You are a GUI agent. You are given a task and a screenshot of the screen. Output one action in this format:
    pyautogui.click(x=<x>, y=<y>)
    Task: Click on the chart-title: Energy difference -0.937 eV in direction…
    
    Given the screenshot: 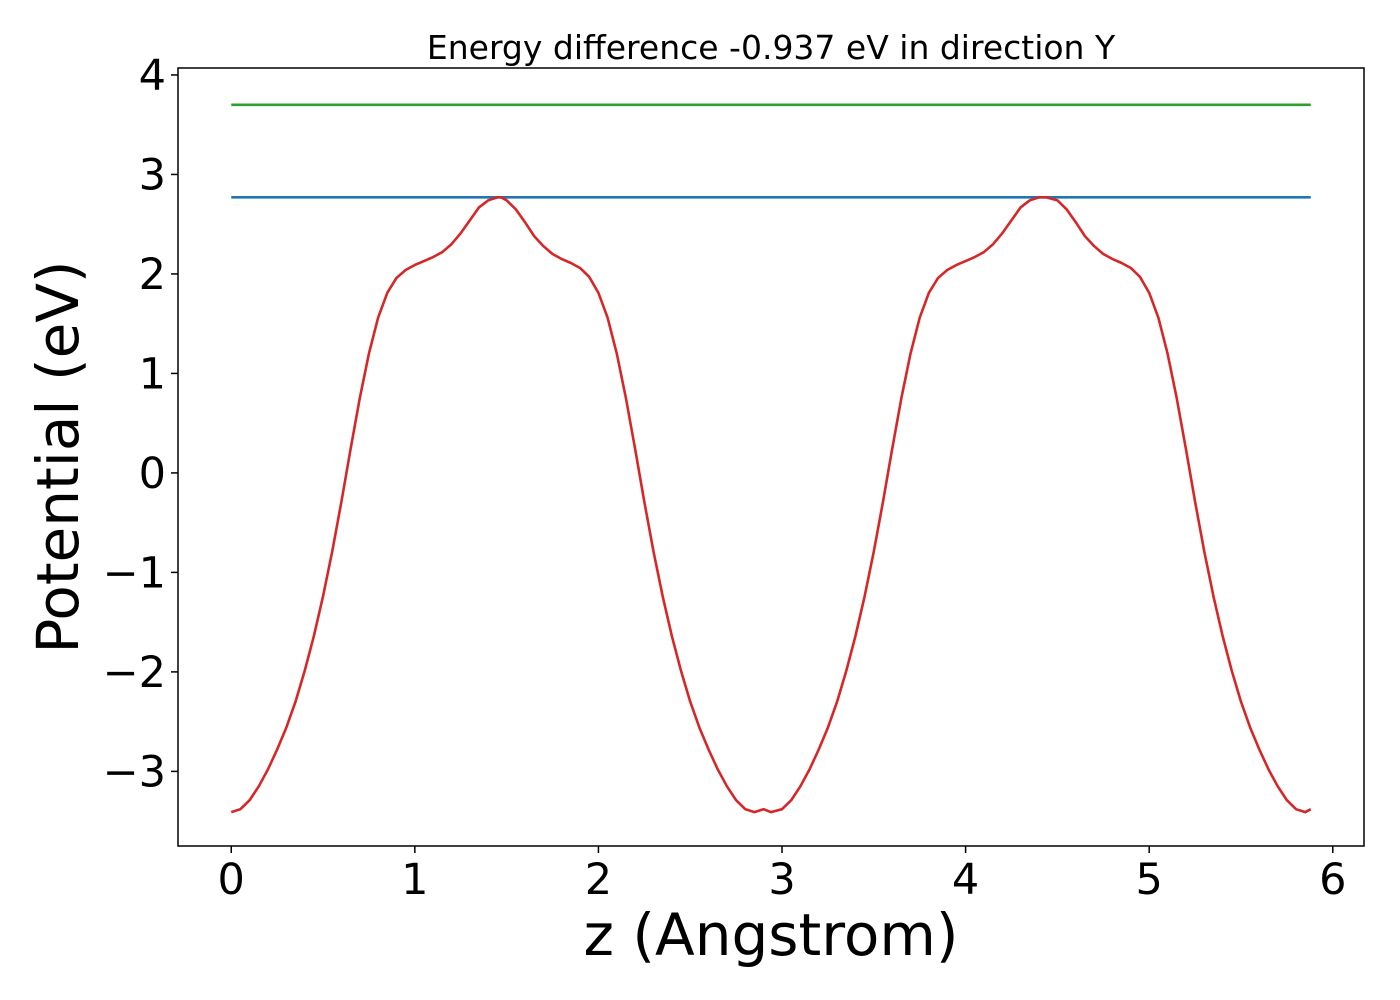 What is the action you would take?
    pyautogui.click(x=771, y=47)
    